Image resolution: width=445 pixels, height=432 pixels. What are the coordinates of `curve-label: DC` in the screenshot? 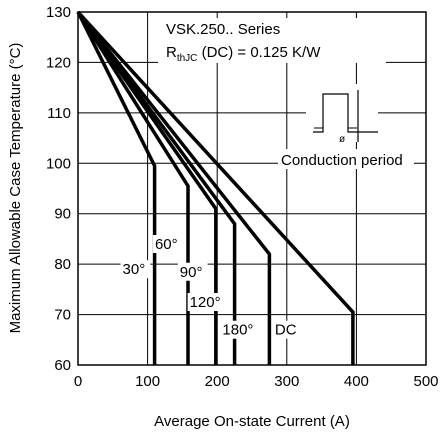 It's located at (286, 330).